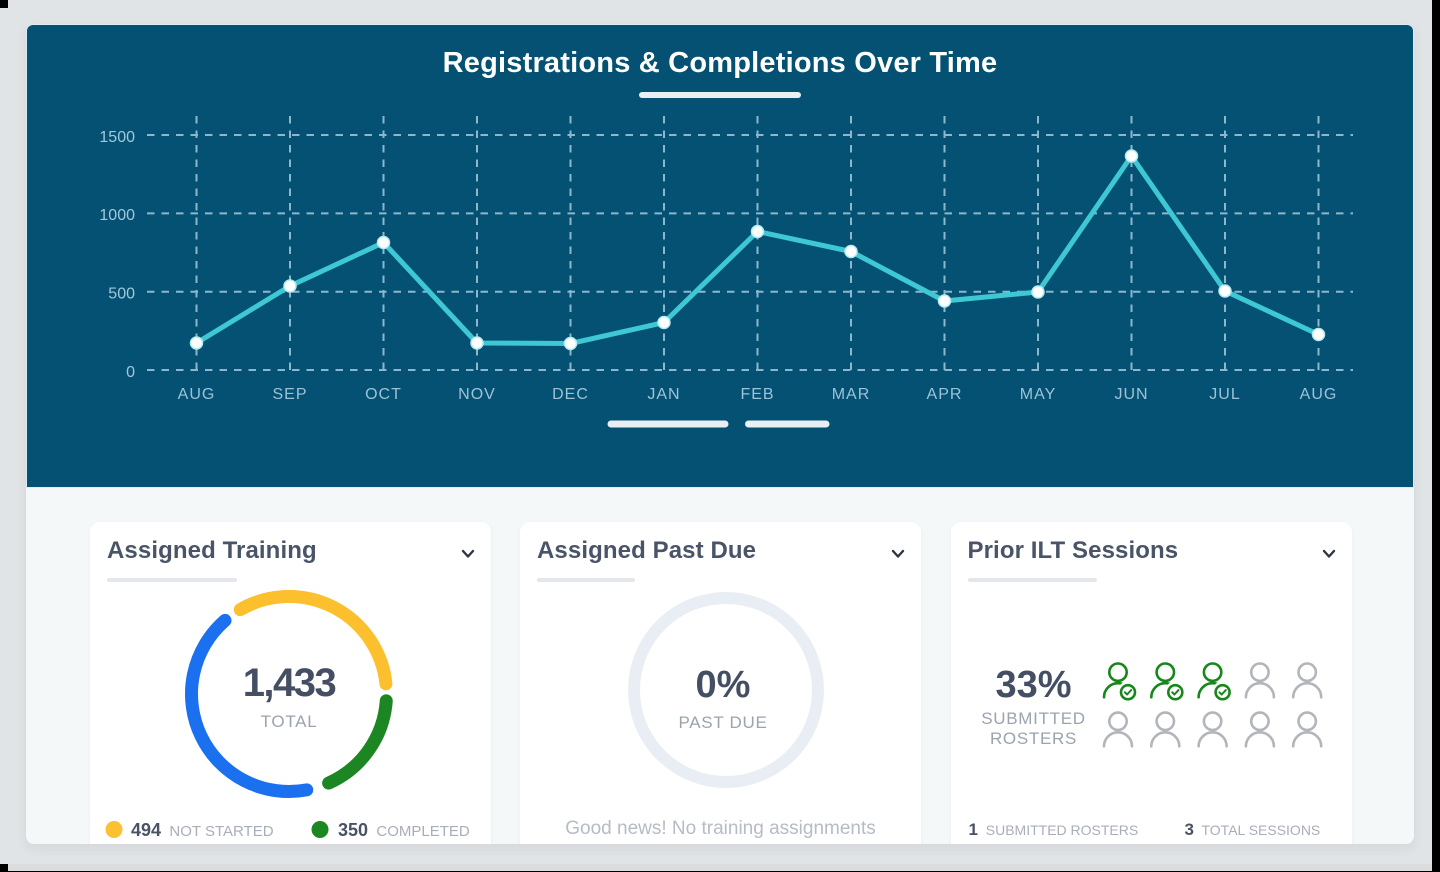  What do you see at coordinates (851, 394) in the screenshot?
I see `svg-text: MAR` at bounding box center [851, 394].